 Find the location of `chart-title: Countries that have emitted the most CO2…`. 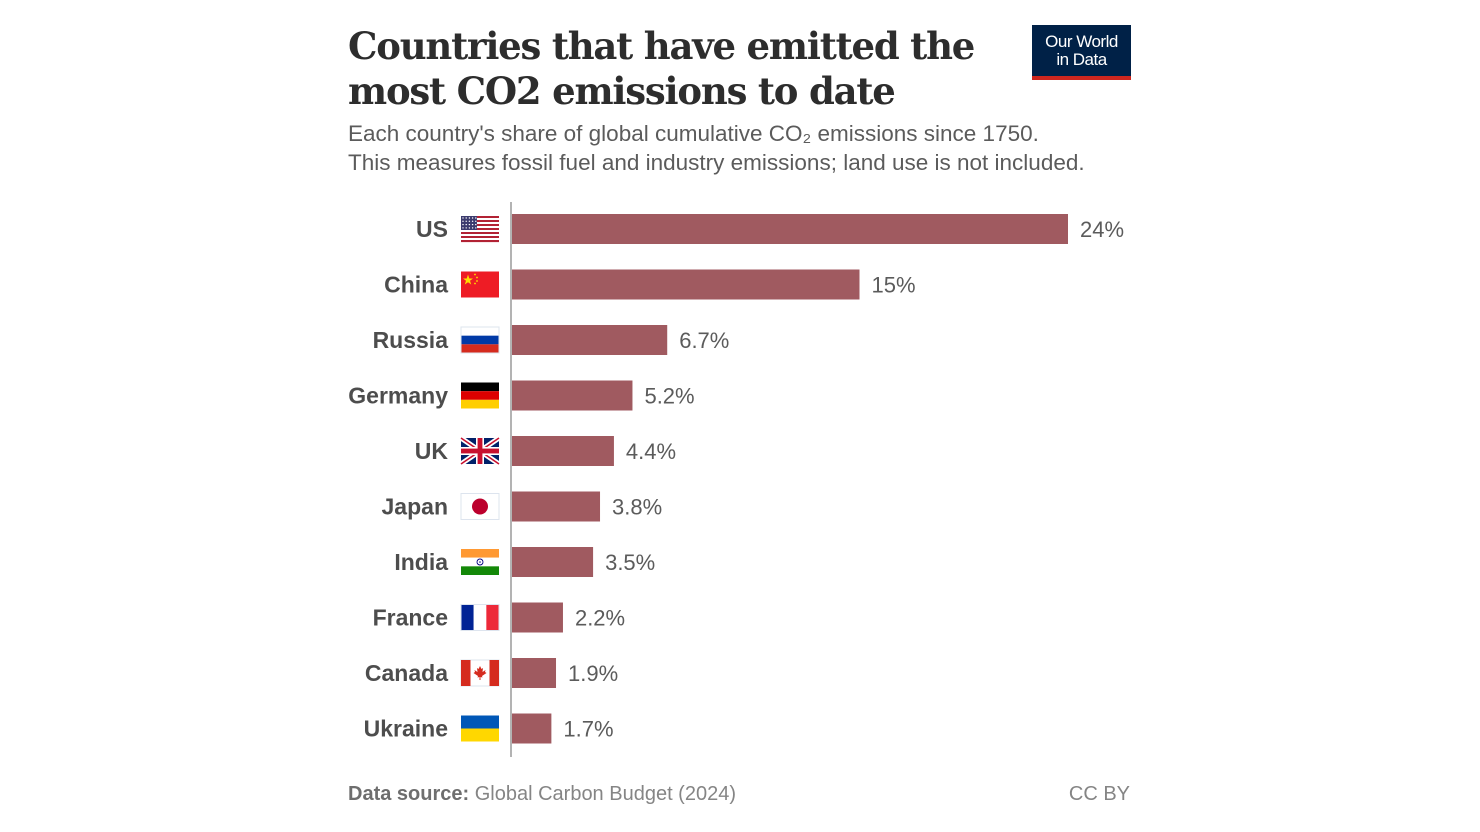

chart-title: Countries that have emitted the most CO2… is located at coordinates (668, 69).